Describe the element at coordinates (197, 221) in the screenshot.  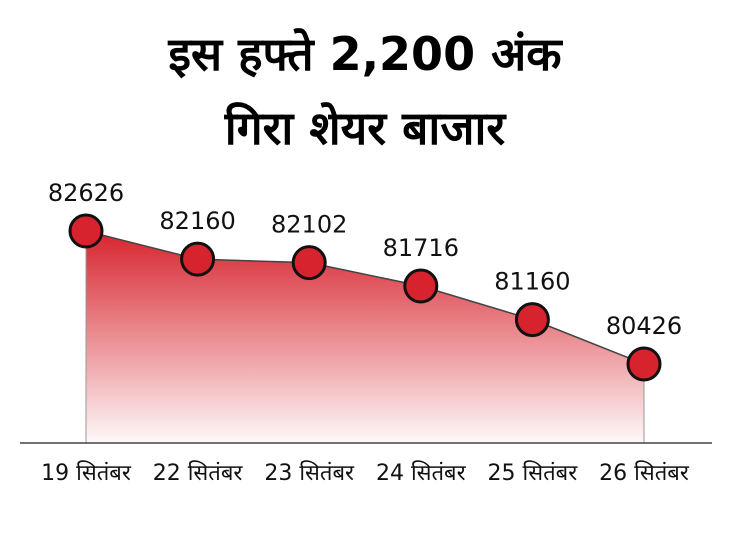
I see `value-label: 82160` at that location.